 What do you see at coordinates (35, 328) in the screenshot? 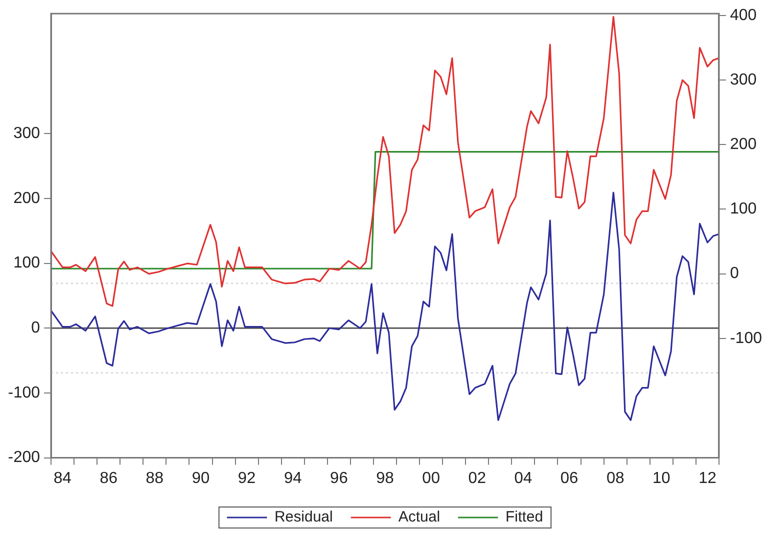
I see `y-tick-label: 0` at bounding box center [35, 328].